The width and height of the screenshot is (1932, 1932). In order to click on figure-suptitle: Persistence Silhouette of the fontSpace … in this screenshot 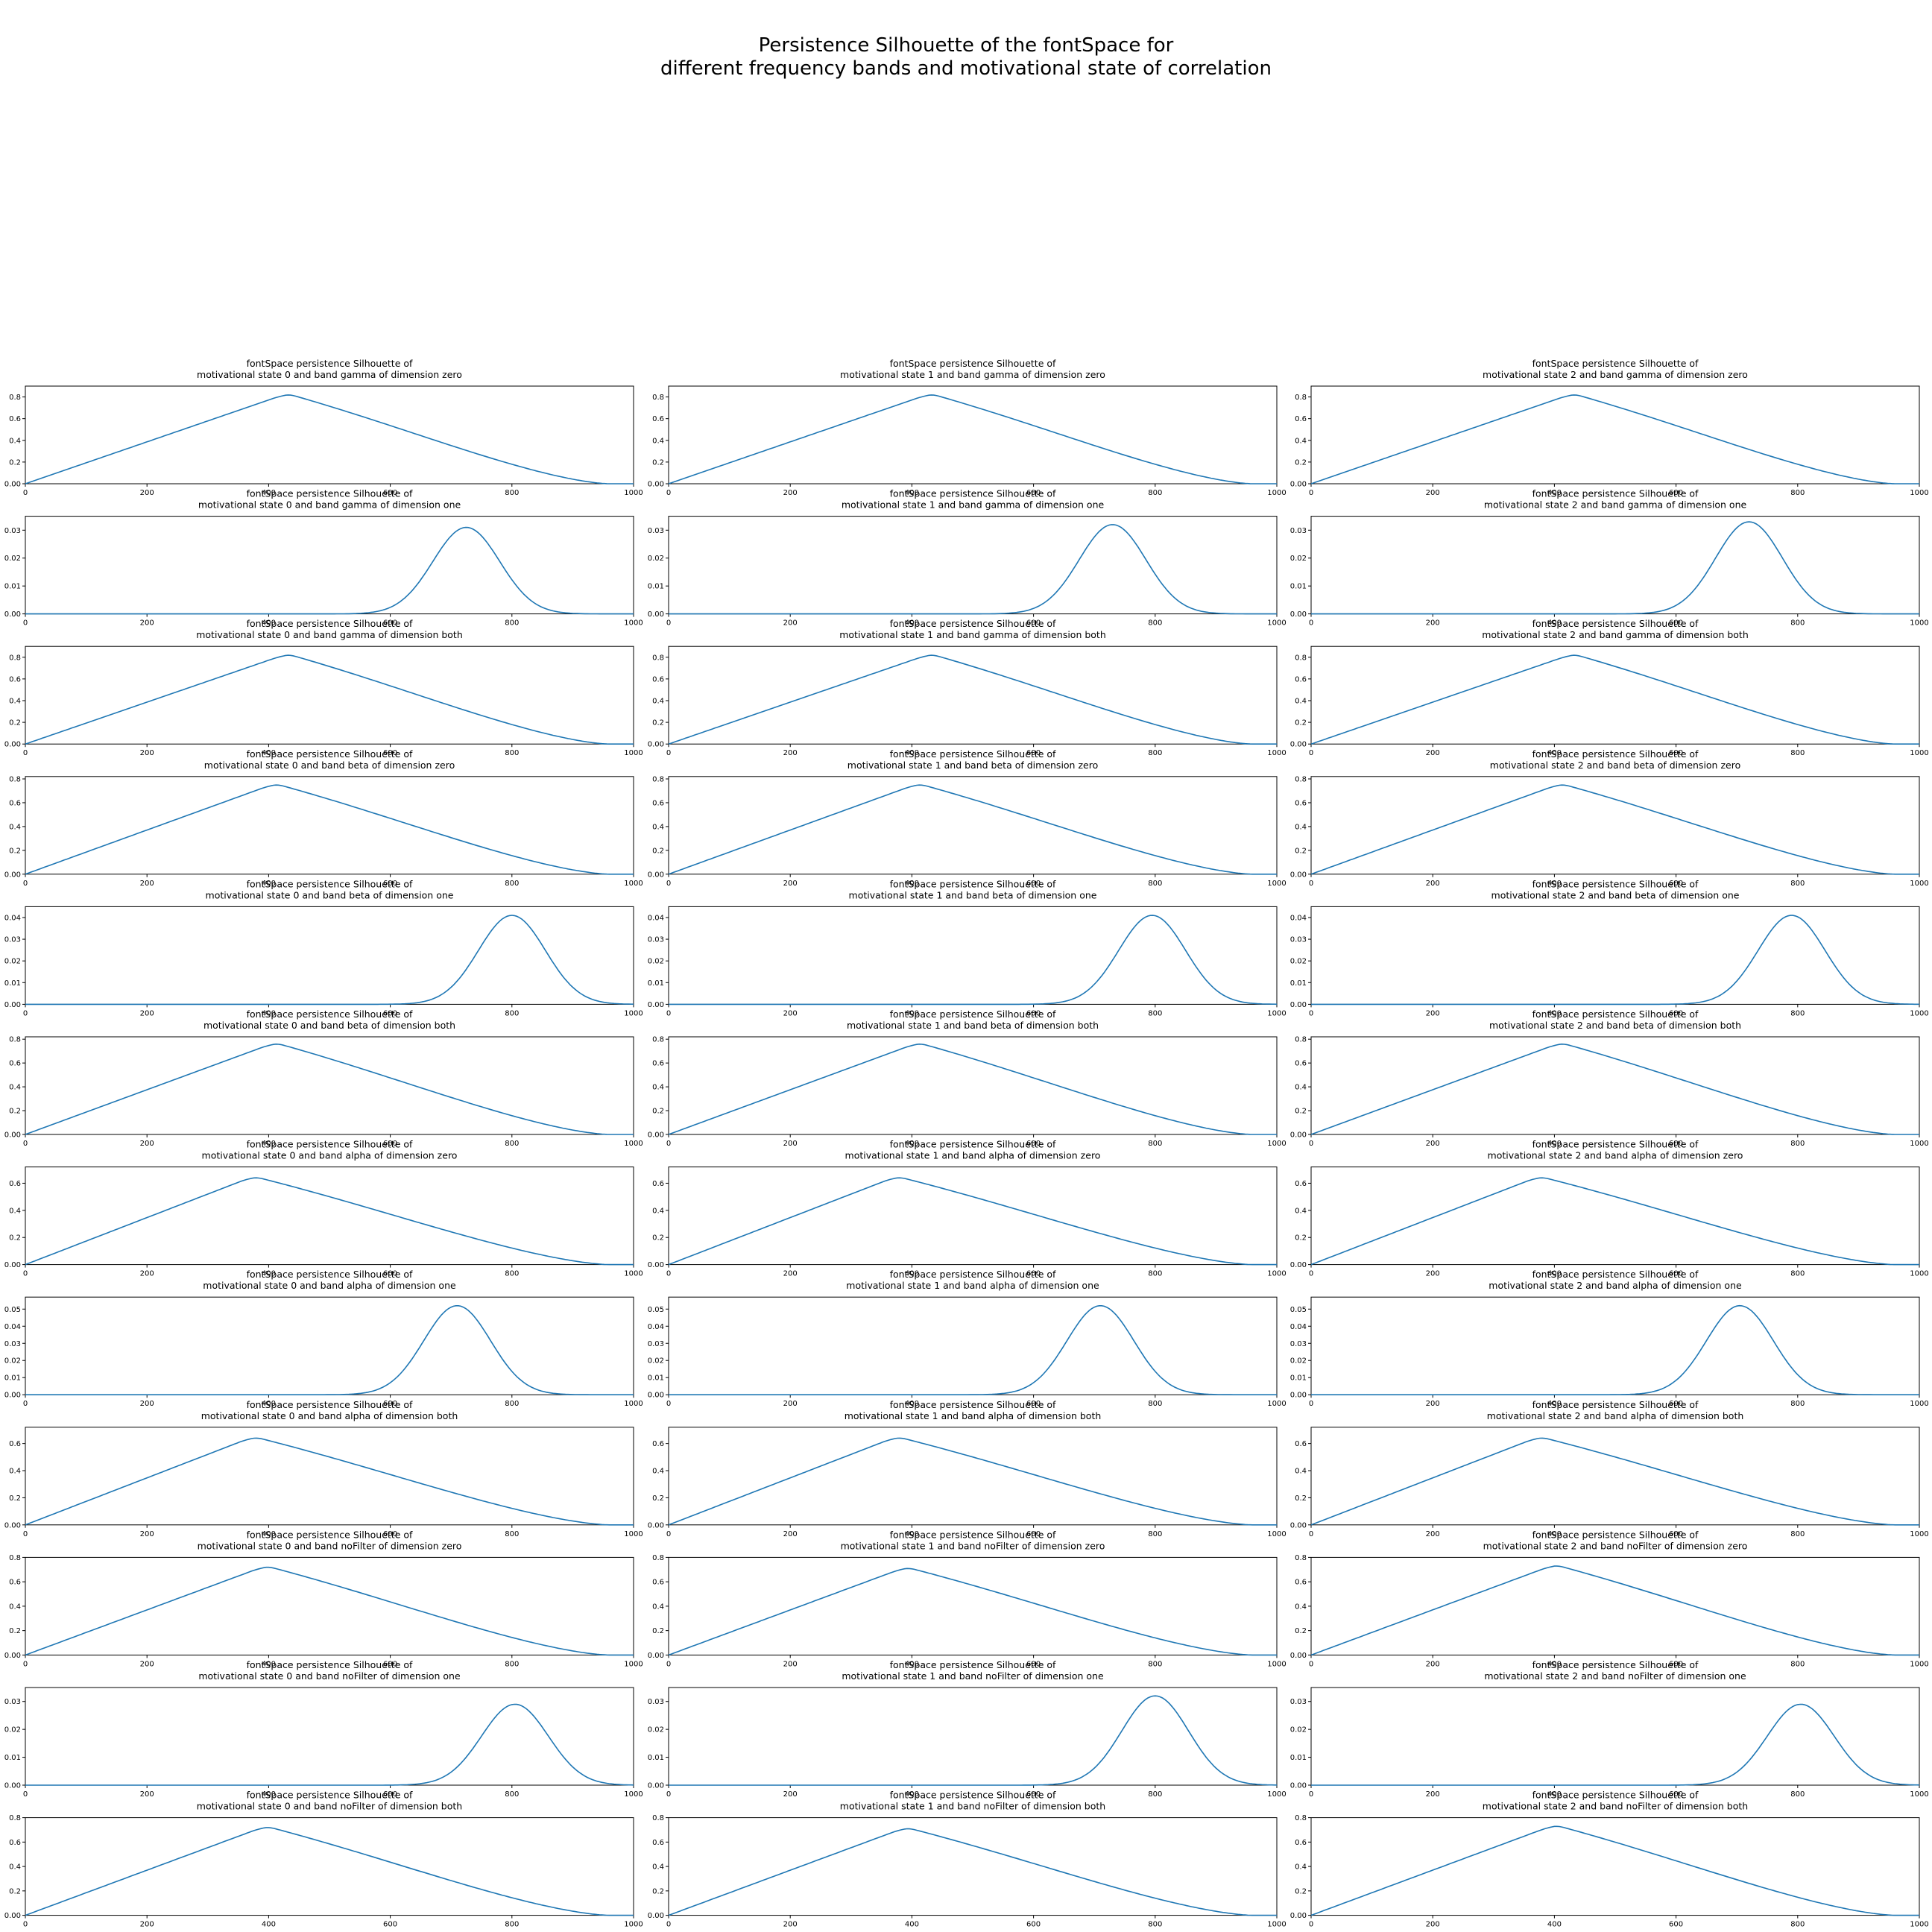, I will do `click(966, 57)`.